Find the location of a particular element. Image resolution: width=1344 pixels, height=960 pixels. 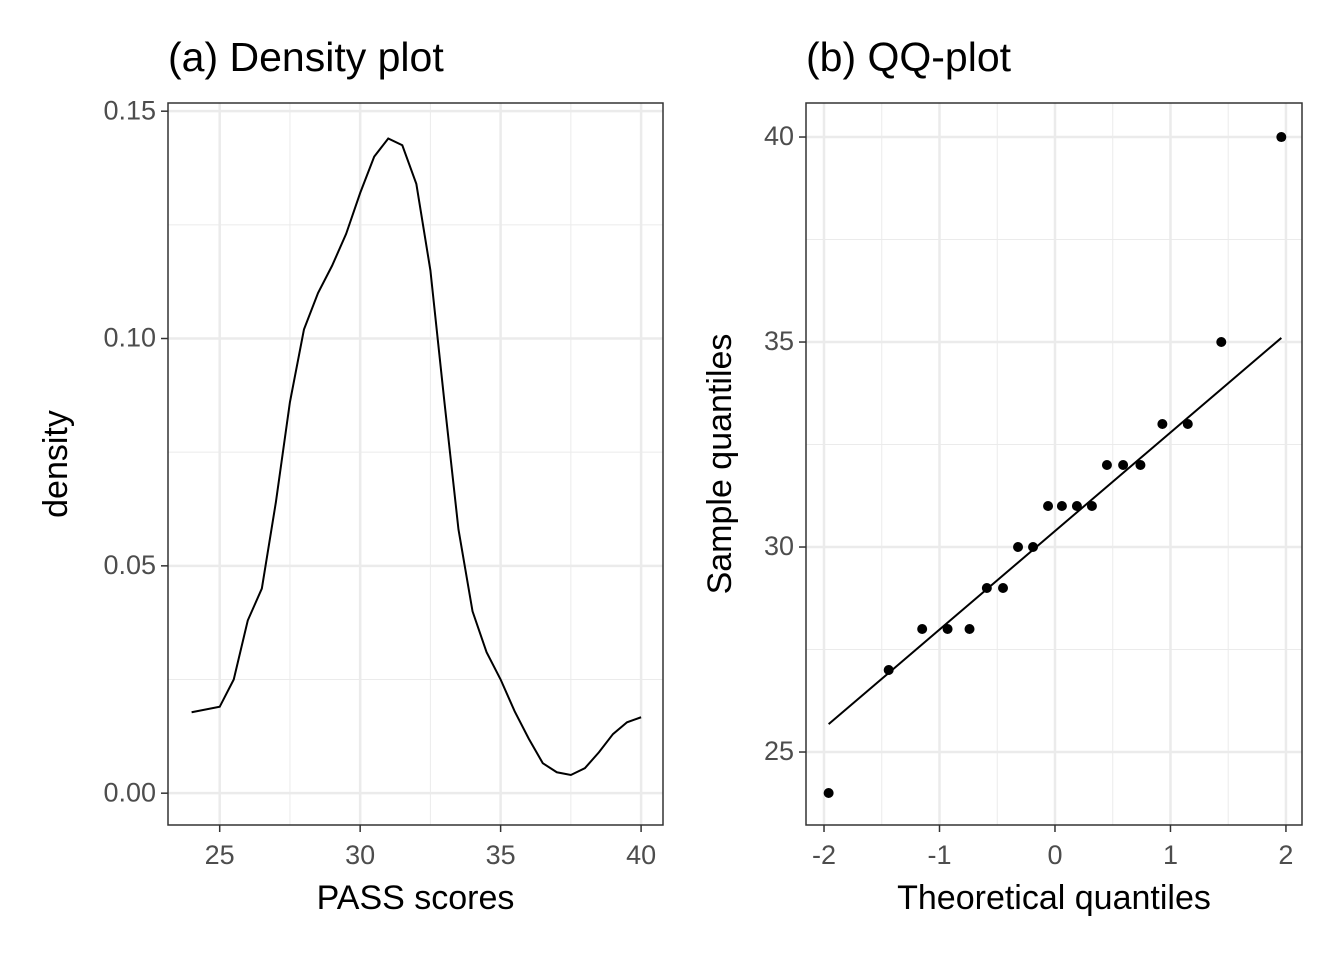

x-axis-label: Theoretical quantiles is located at coordinates (1054, 898).